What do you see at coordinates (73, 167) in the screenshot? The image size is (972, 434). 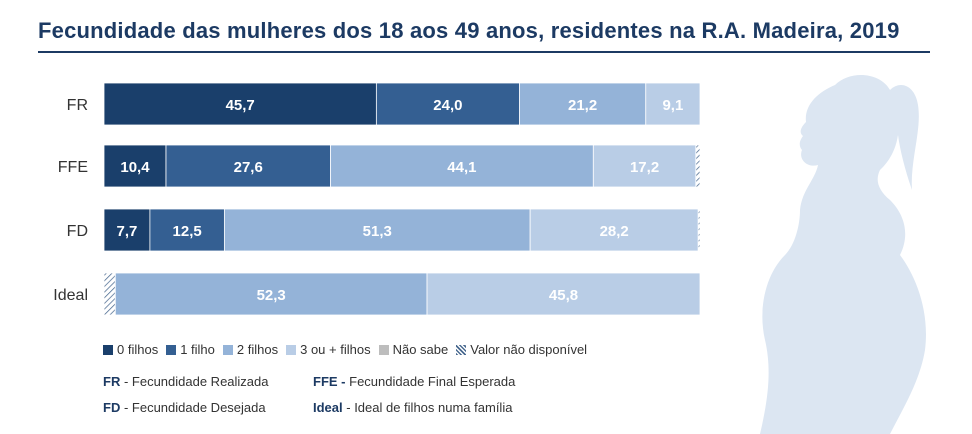 I see `category-label: FFE` at bounding box center [73, 167].